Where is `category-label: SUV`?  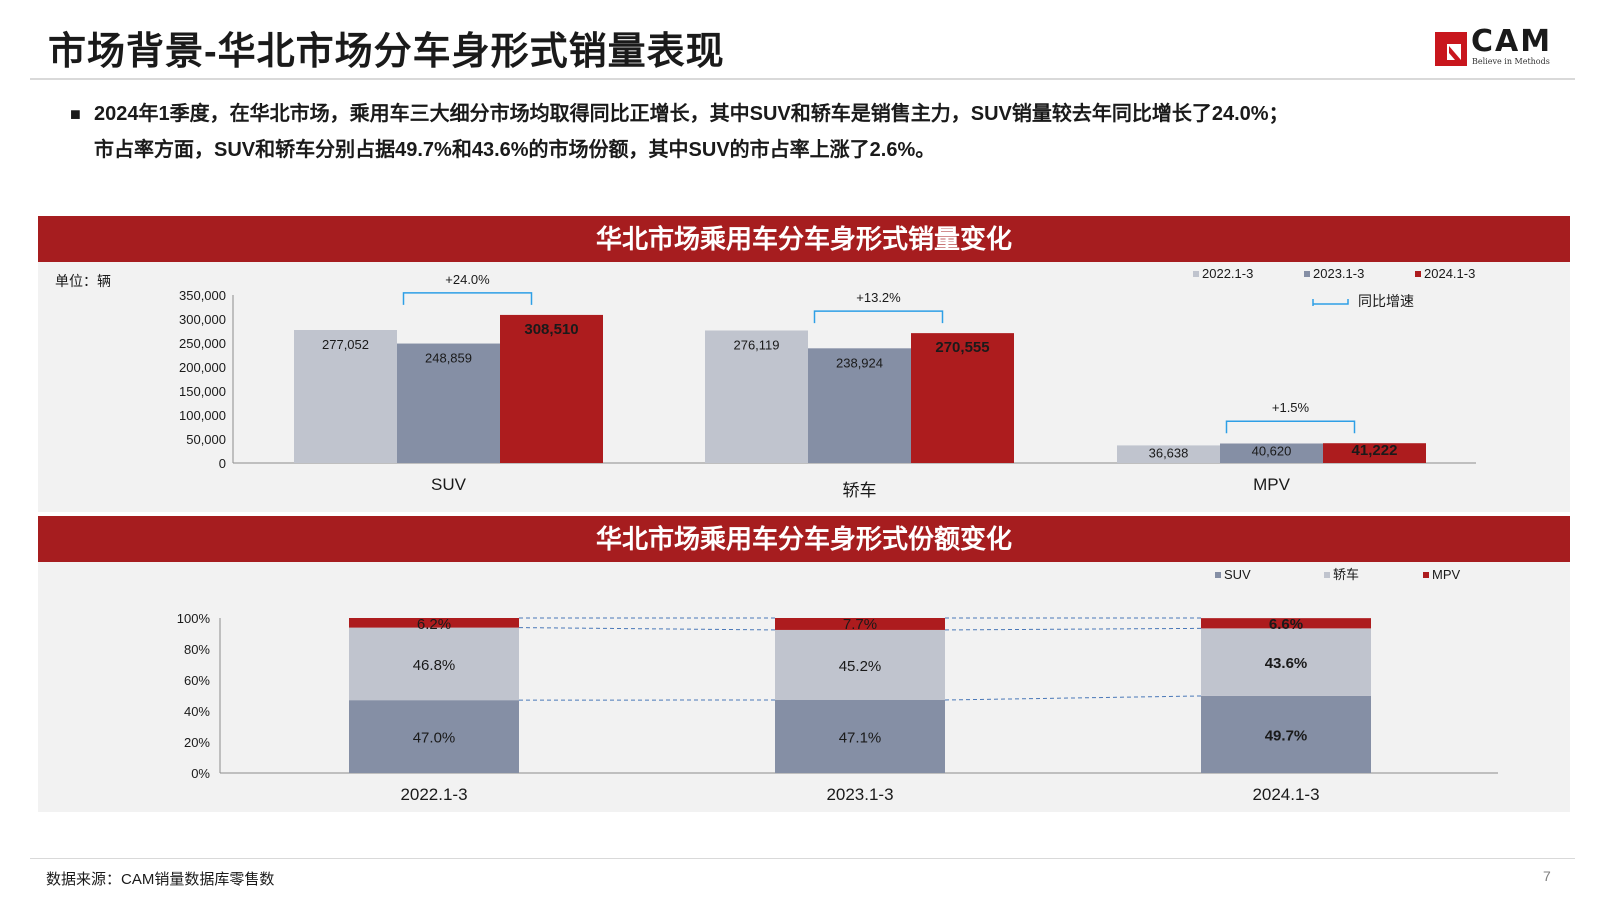
category-label: SUV is located at coordinates (449, 484).